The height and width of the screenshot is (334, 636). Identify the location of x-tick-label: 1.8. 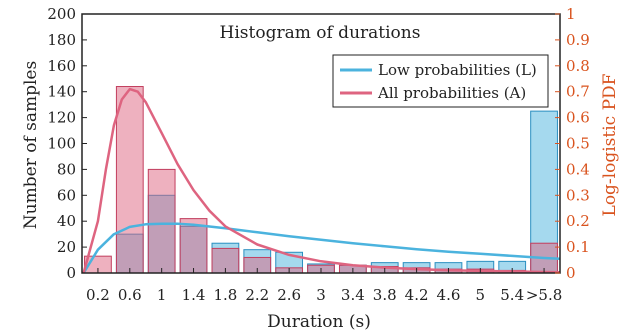
(225, 295).